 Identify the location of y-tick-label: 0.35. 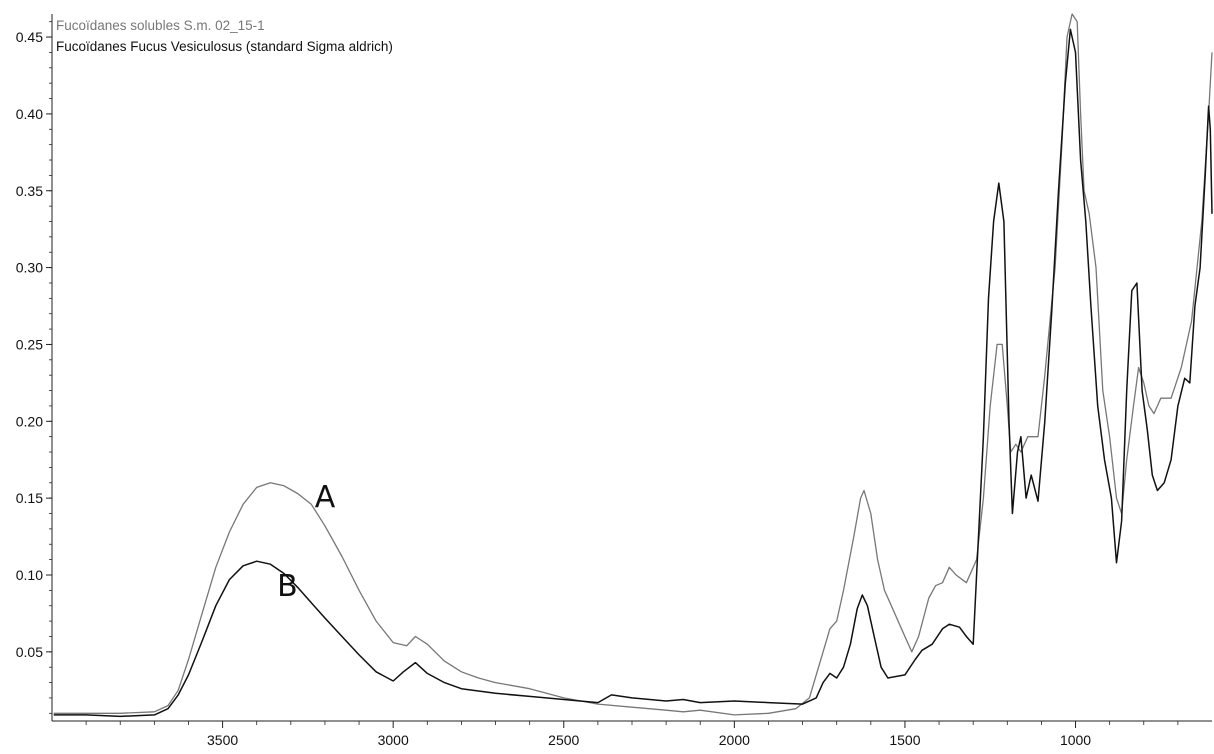
(29, 191).